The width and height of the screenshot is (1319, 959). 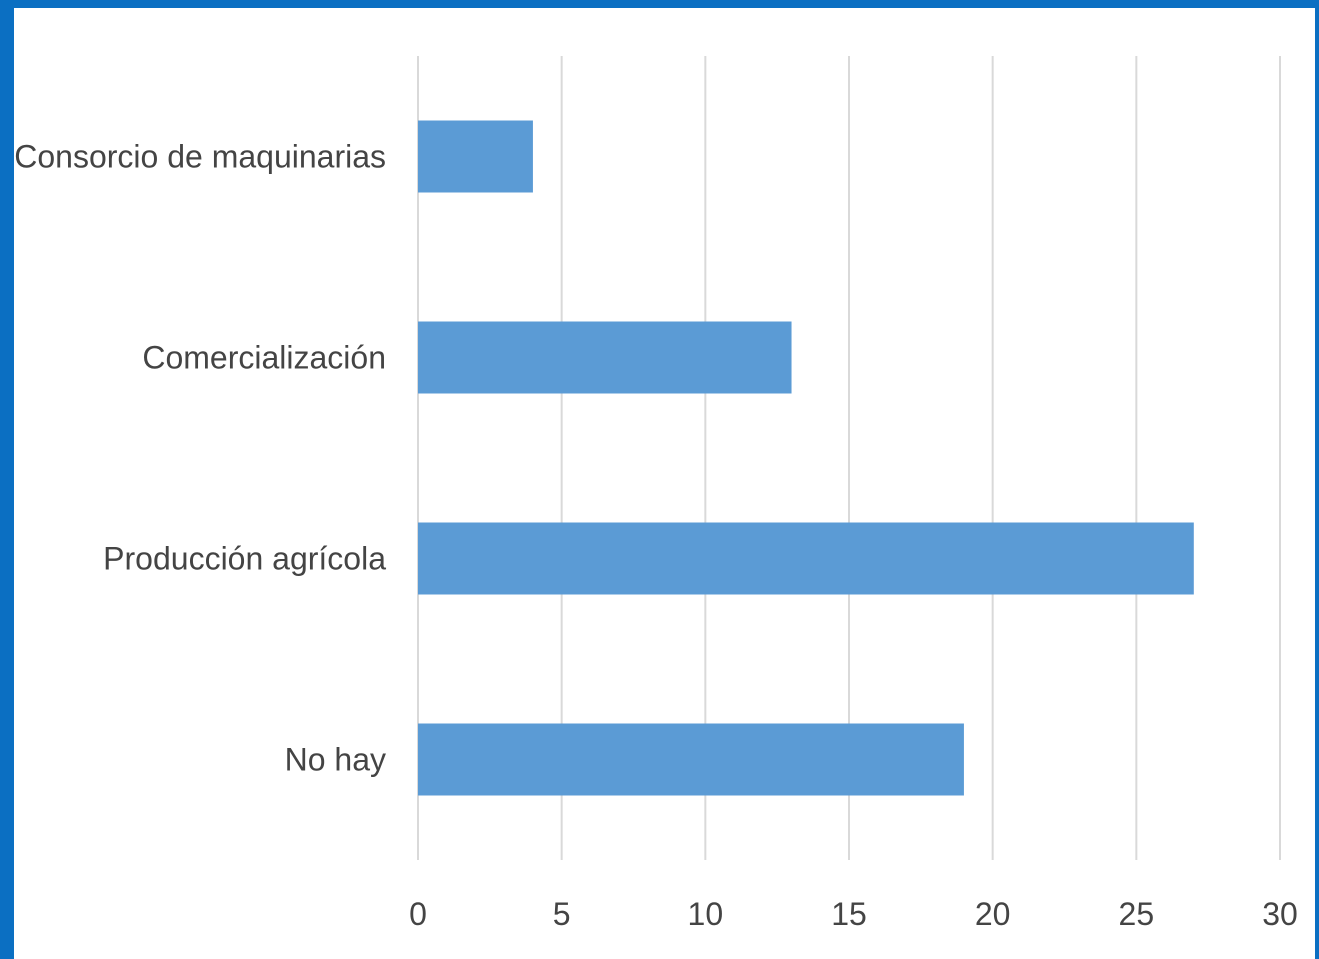 I want to click on x-tick-label: 5, so click(x=562, y=914).